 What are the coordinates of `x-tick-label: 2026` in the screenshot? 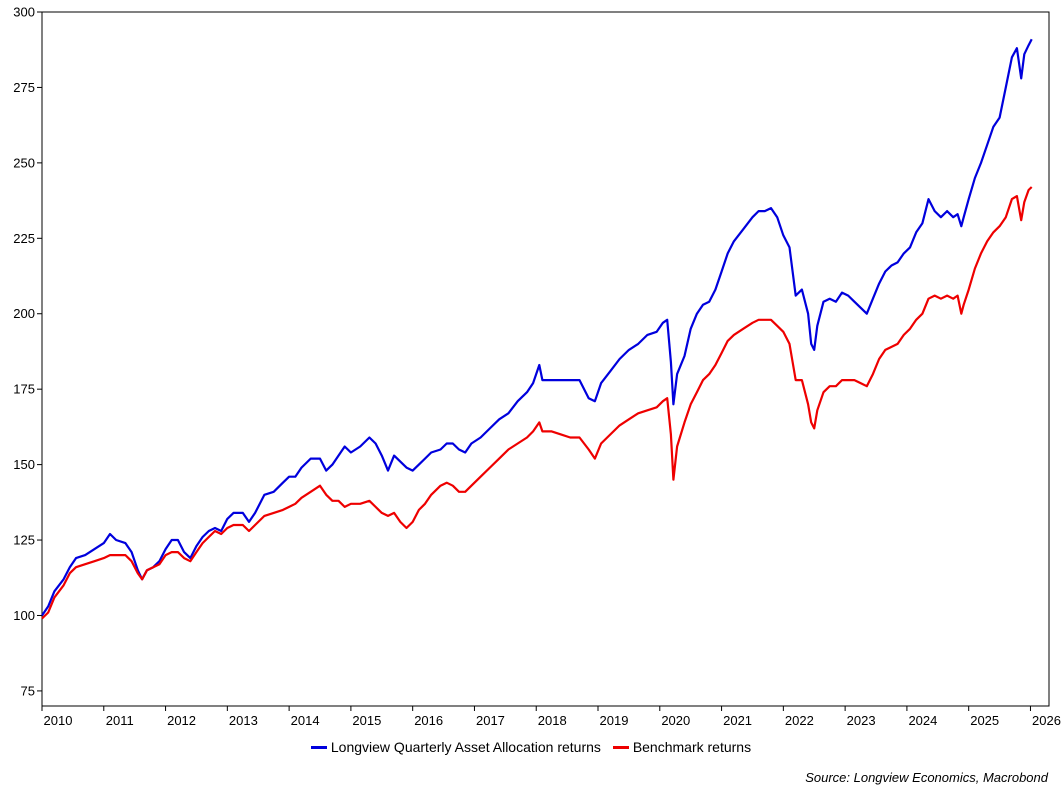 It's located at (1046, 720).